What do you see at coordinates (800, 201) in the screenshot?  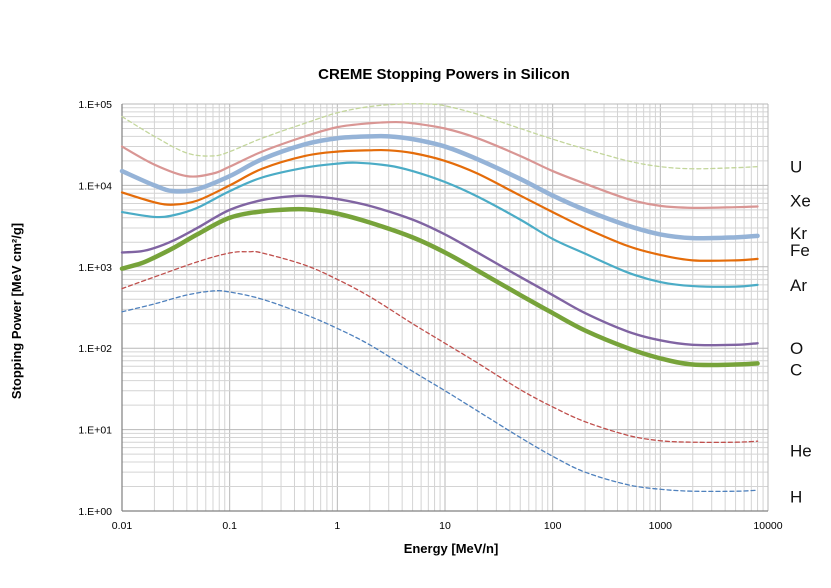 I see `series-label-xe: Xe` at bounding box center [800, 201].